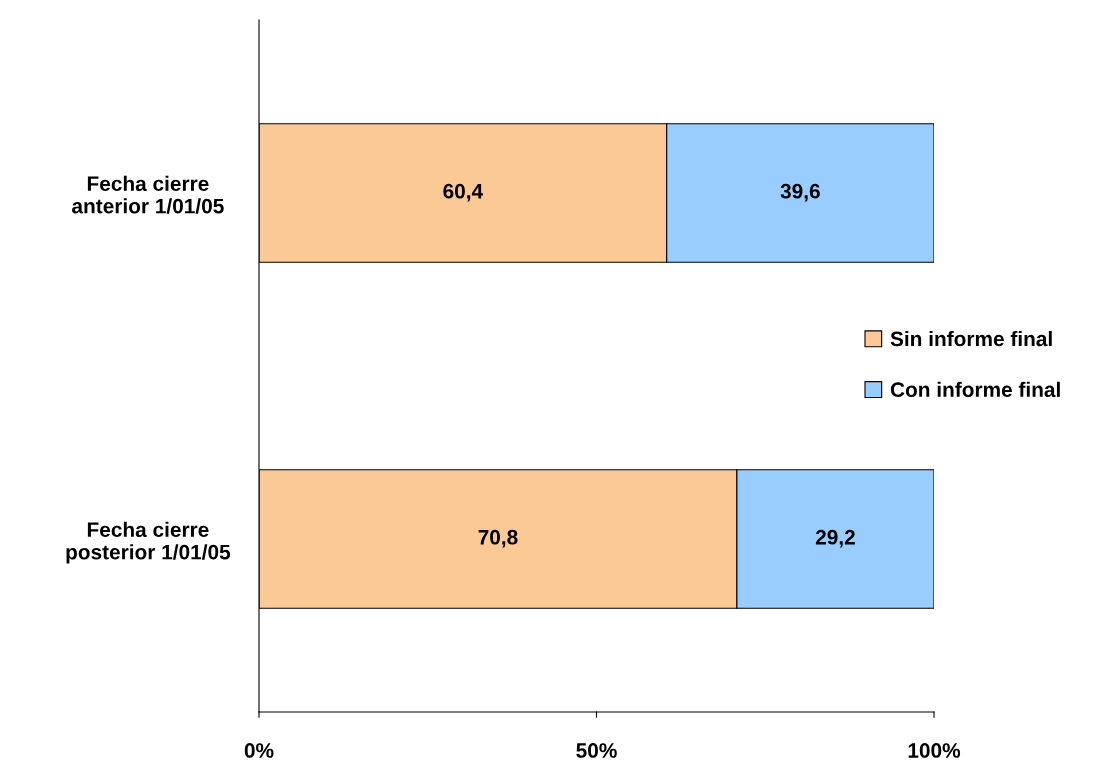 The image size is (1103, 769). What do you see at coordinates (934, 750) in the screenshot?
I see `x-tick-label: 100%` at bounding box center [934, 750].